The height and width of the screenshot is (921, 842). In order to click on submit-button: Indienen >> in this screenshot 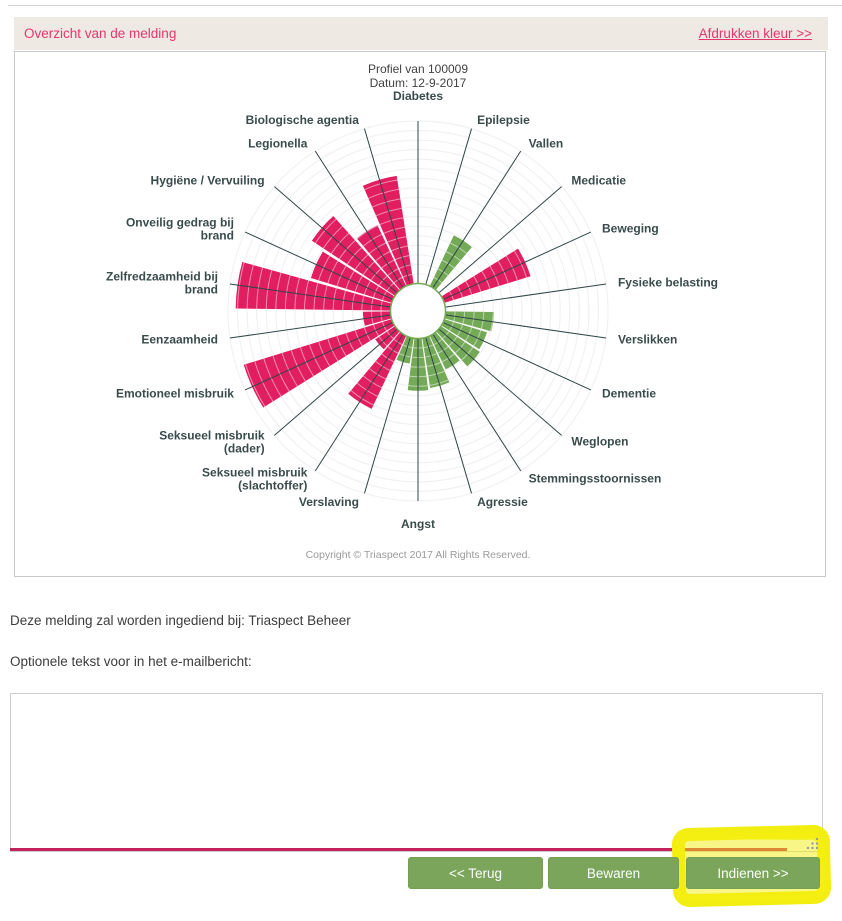, I will do `click(753, 873)`.